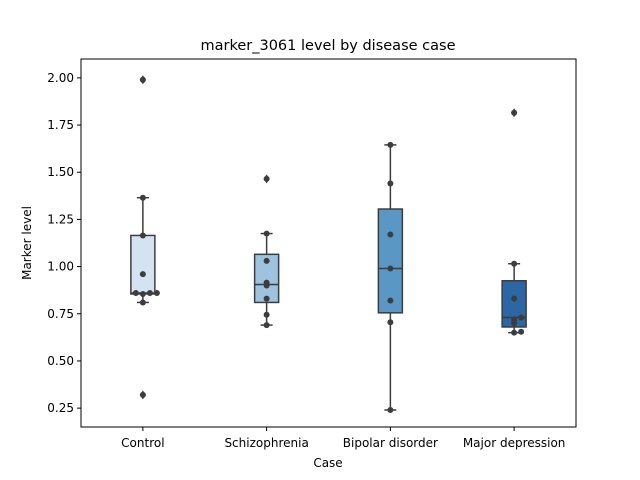  I want to click on y-tick-label: 1.25, so click(60, 219).